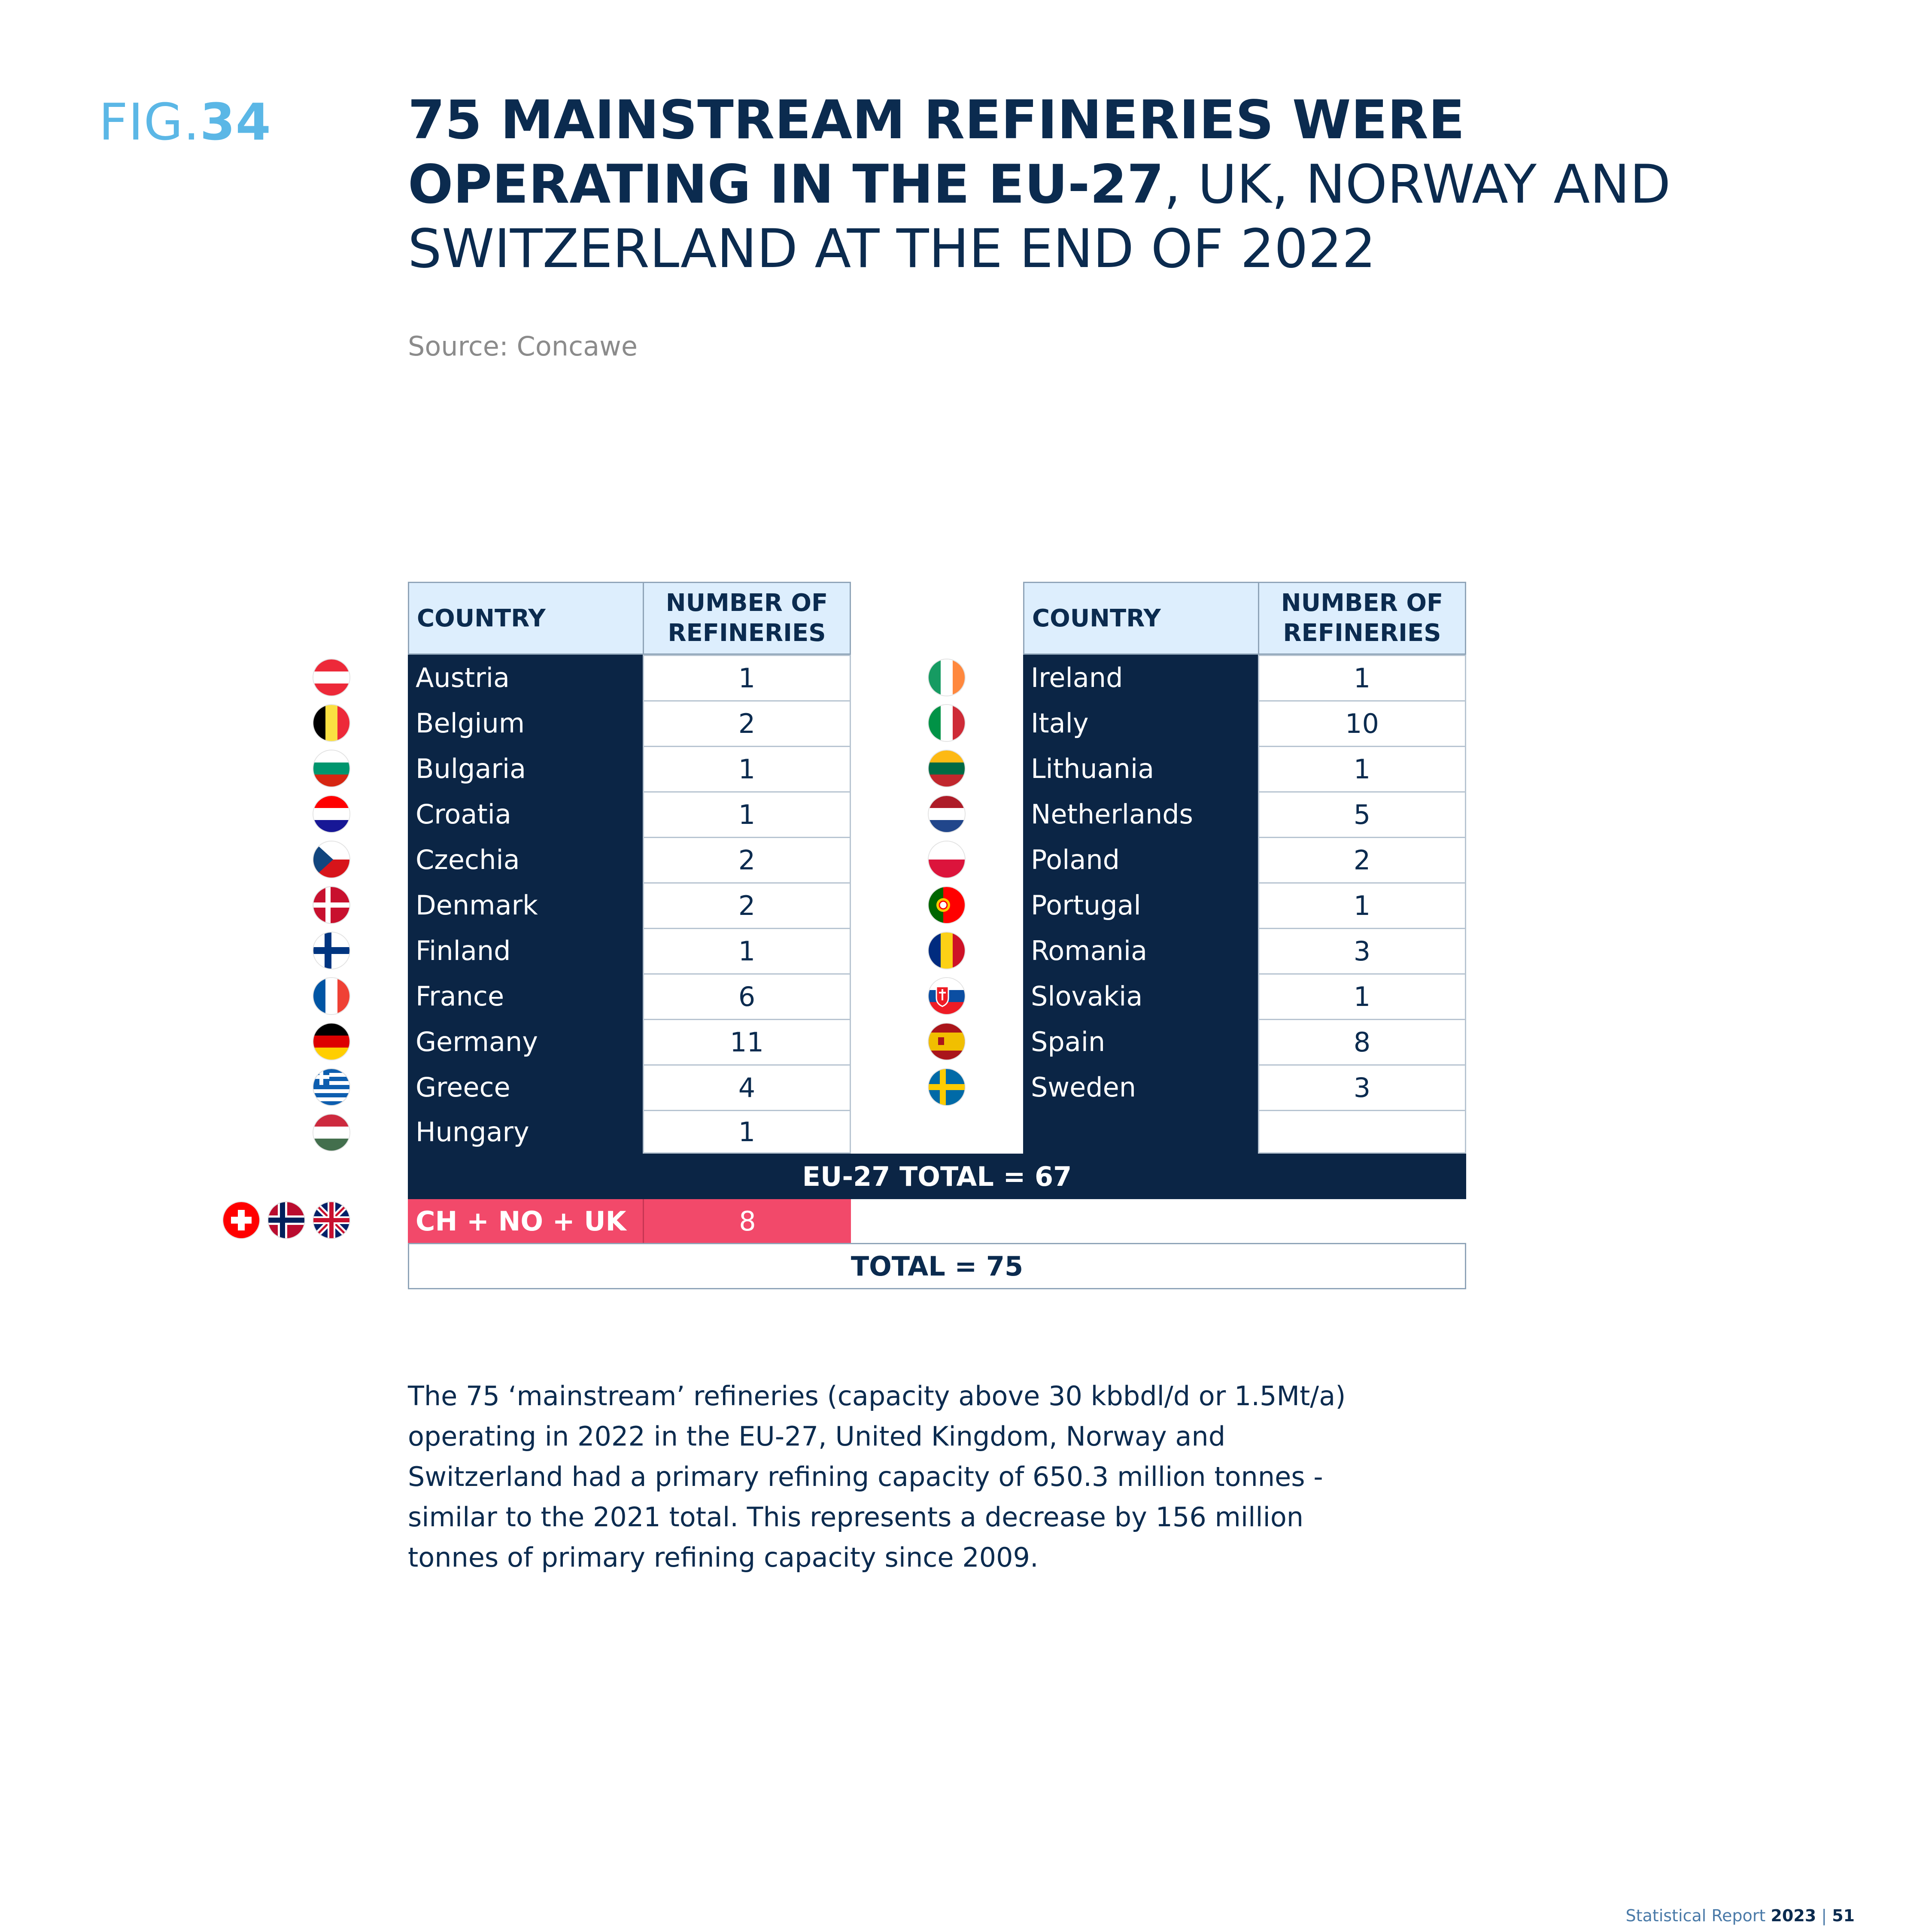 This screenshot has width=1932, height=1932. What do you see at coordinates (937, 1266) in the screenshot?
I see `grand-total: TOTAL = 75` at bounding box center [937, 1266].